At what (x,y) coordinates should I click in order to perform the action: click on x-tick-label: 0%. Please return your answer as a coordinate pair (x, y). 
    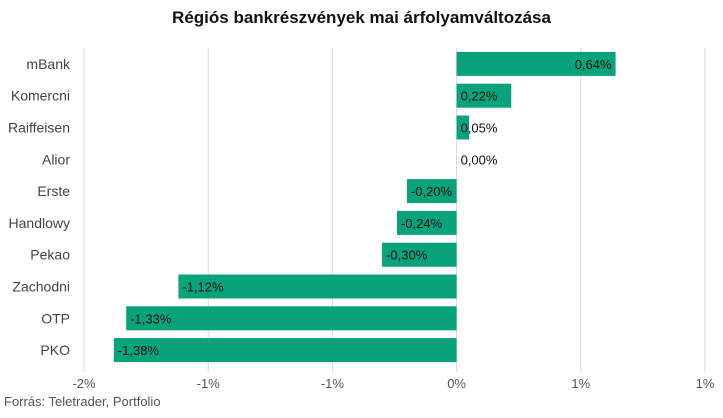
    Looking at the image, I should click on (456, 383).